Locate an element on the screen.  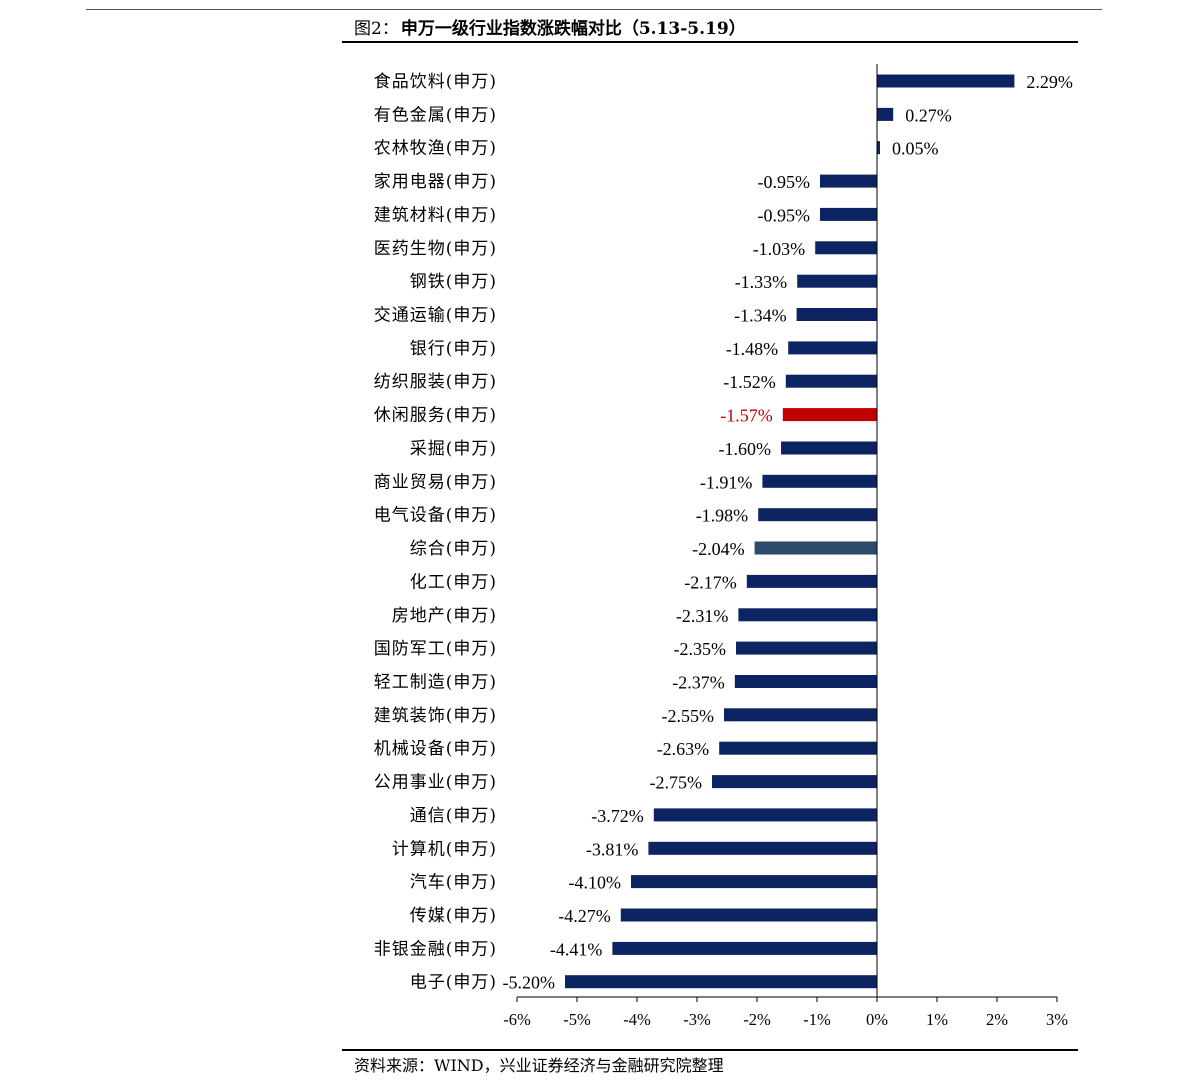
category-label-25: 传媒(申万) is located at coordinates (453, 916).